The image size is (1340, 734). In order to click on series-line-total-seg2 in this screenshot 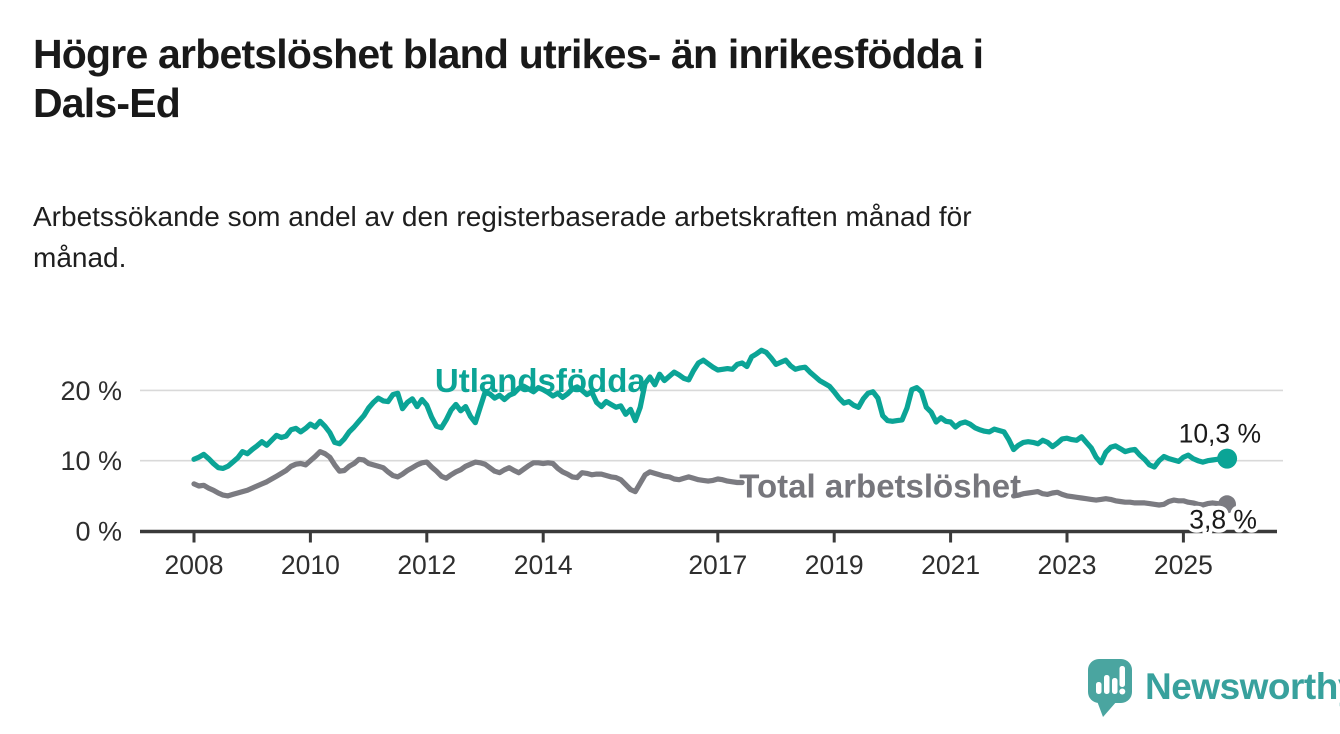, I will do `click(1120, 498)`.